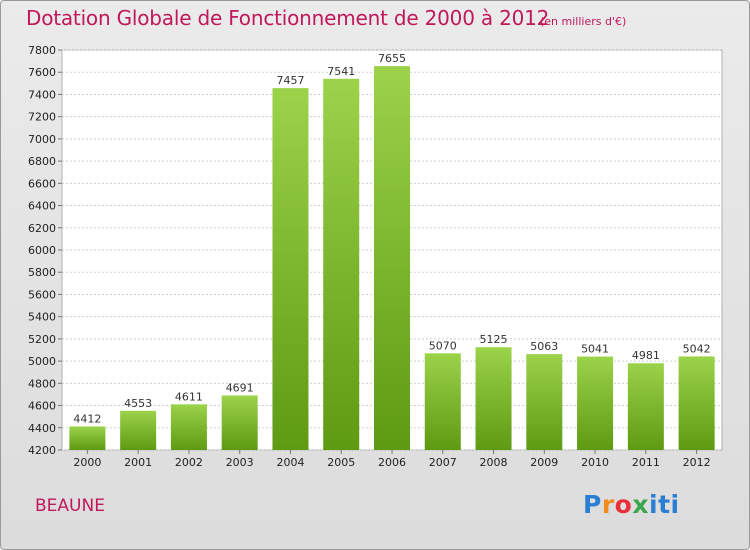 The image size is (750, 550). What do you see at coordinates (70, 506) in the screenshot?
I see `commune-name: BEAUNE` at bounding box center [70, 506].